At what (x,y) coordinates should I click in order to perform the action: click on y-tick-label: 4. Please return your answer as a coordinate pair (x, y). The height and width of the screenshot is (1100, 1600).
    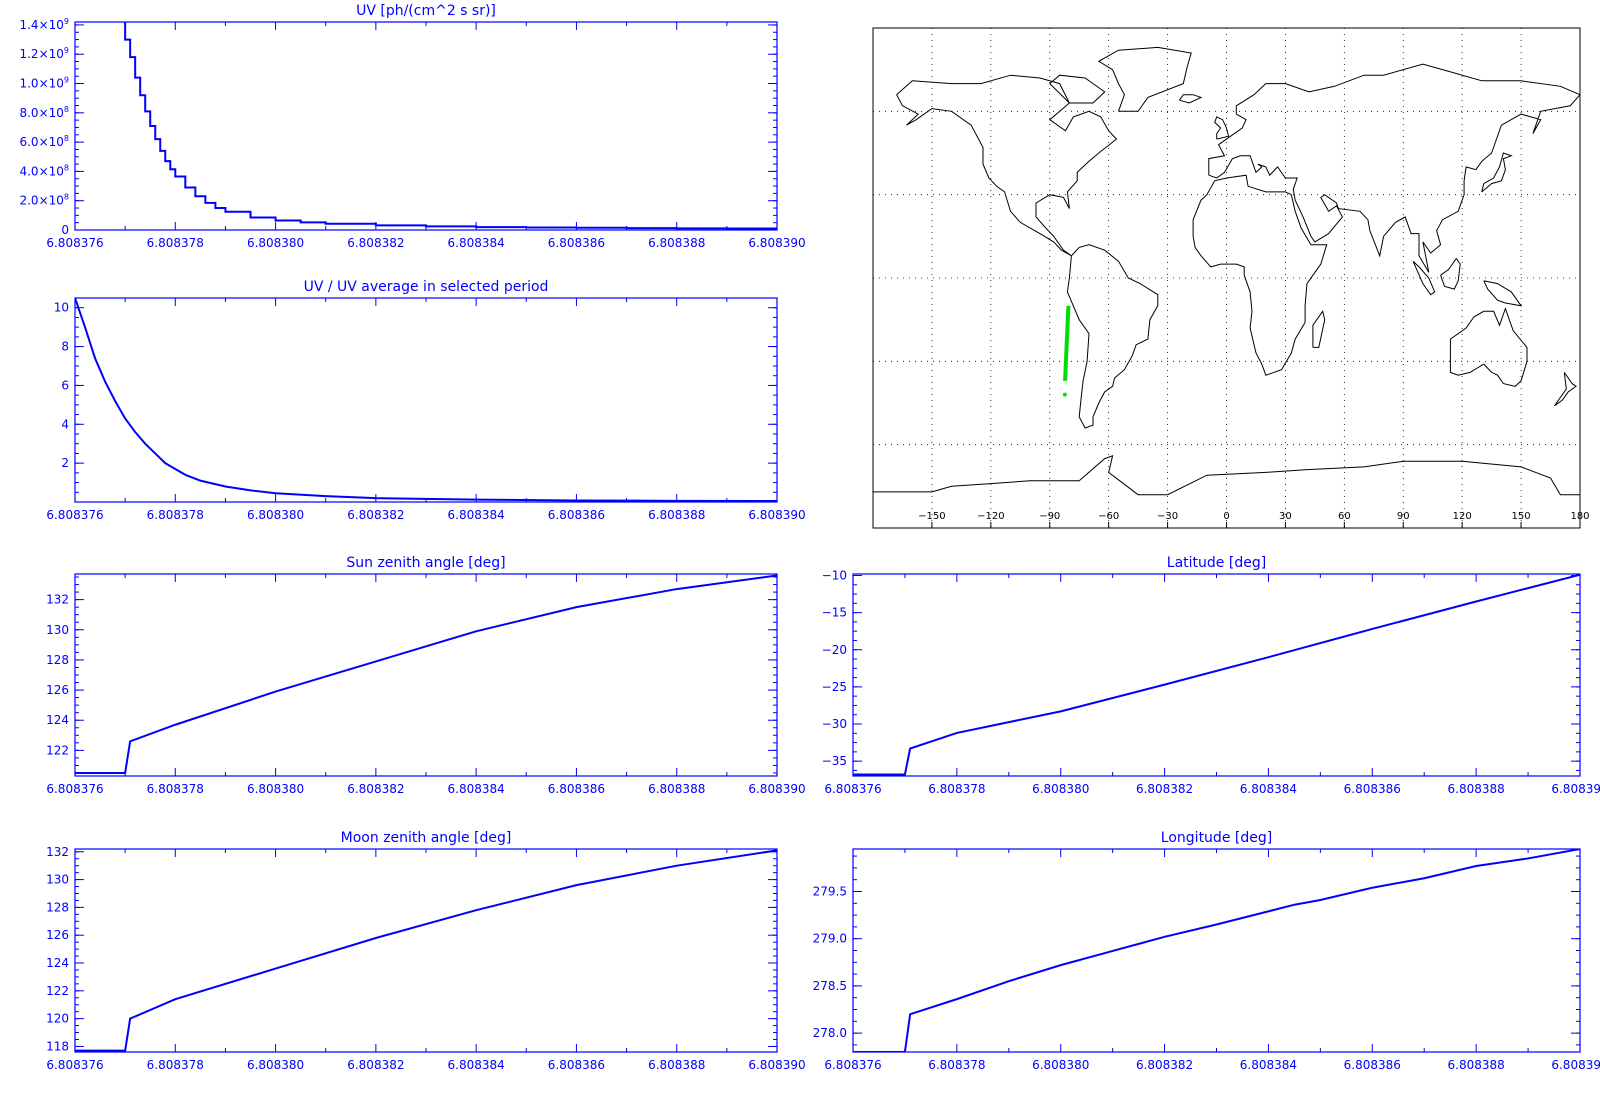
    Looking at the image, I should click on (65, 424).